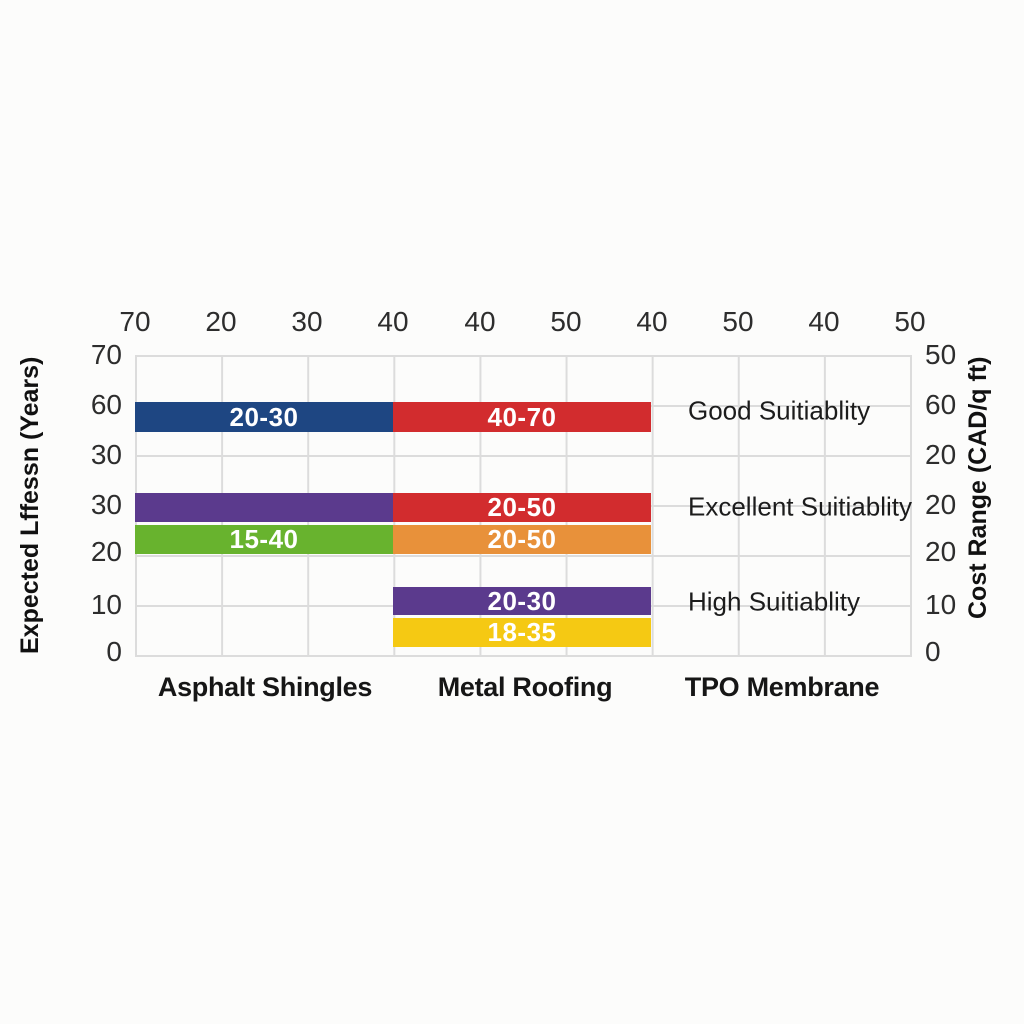  I want to click on top-axis-tick: 70, so click(135, 321).